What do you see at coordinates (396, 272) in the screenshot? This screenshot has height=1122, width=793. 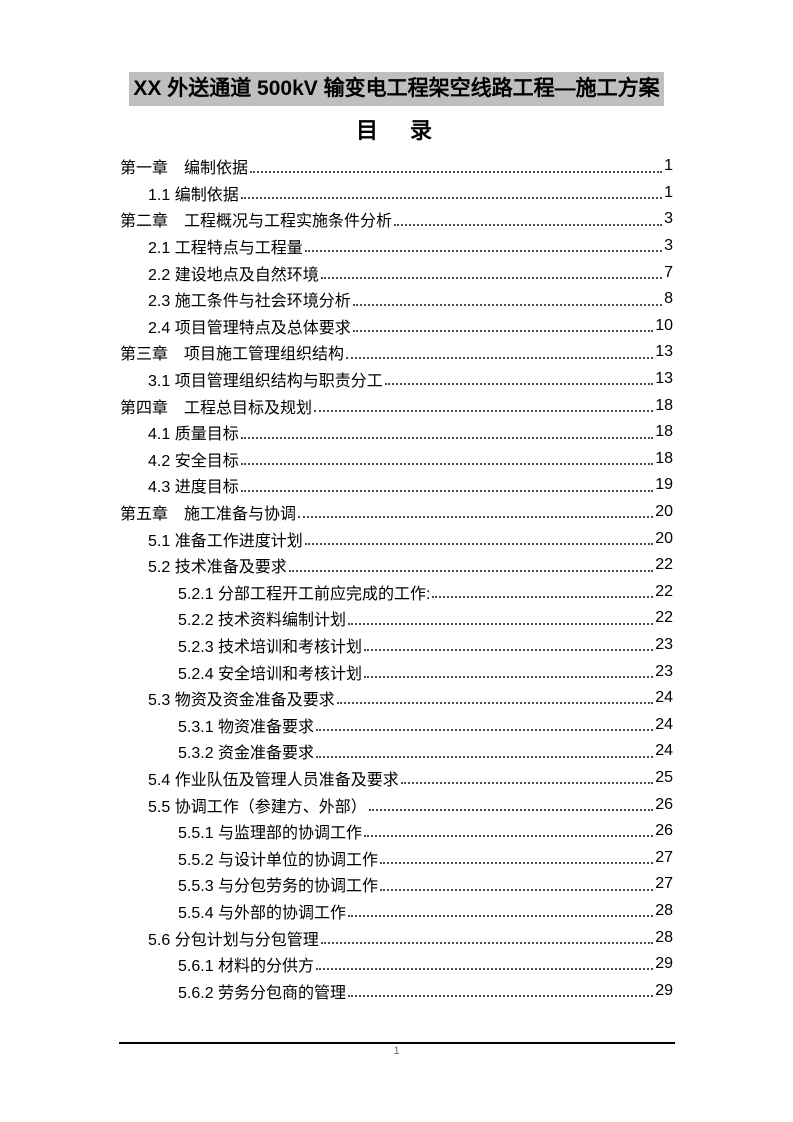 I see `toc-entry: 2.2 建设地点及自然环境 7` at bounding box center [396, 272].